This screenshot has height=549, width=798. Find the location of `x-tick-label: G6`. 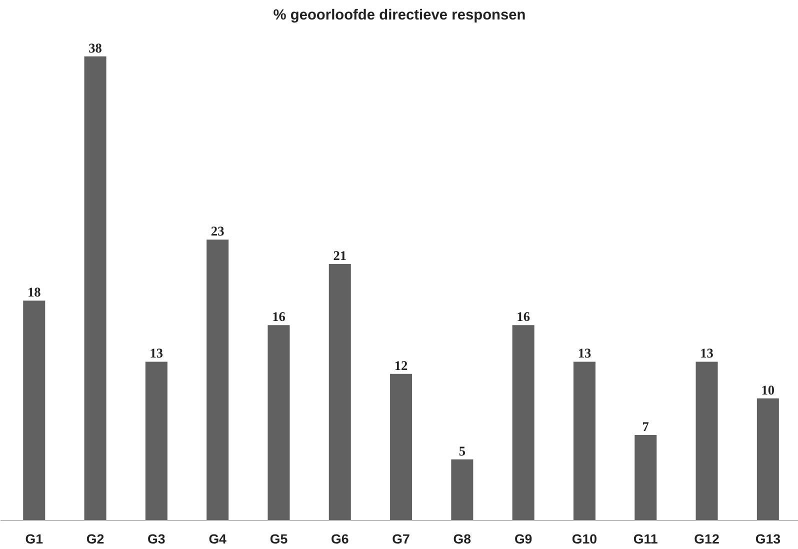

x-tick-label: G6 is located at coordinates (339, 539).